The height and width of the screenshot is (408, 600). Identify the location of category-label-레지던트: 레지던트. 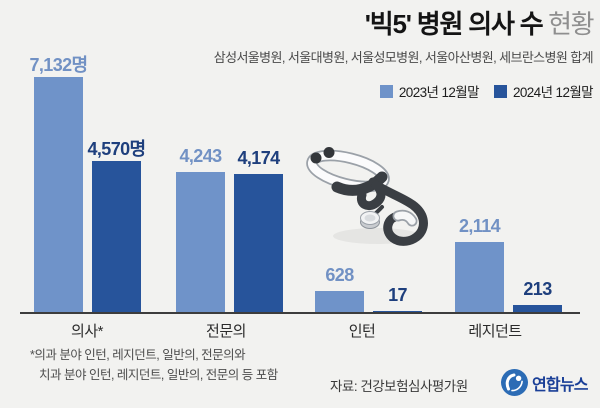
(495, 331).